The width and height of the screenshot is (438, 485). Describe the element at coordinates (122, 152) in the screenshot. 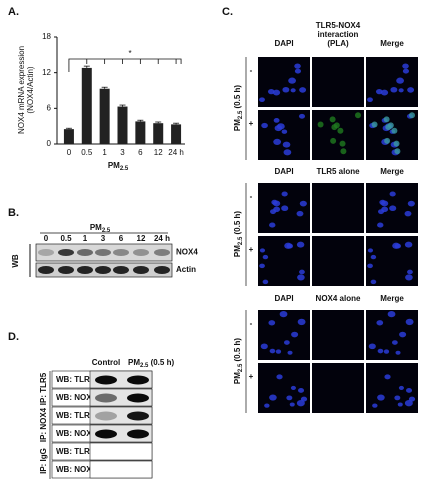

I see `x-tick-label: 3` at that location.